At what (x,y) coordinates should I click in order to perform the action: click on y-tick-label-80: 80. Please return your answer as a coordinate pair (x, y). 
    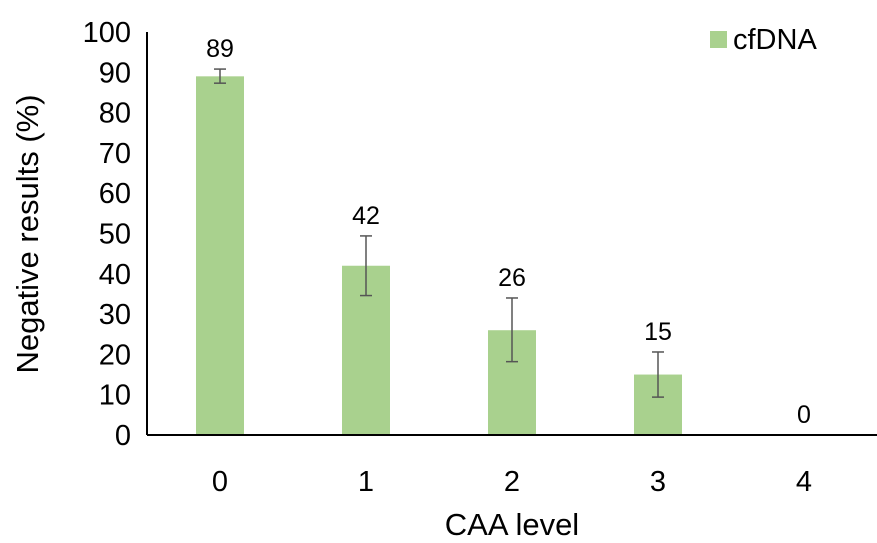
    Looking at the image, I should click on (115, 114).